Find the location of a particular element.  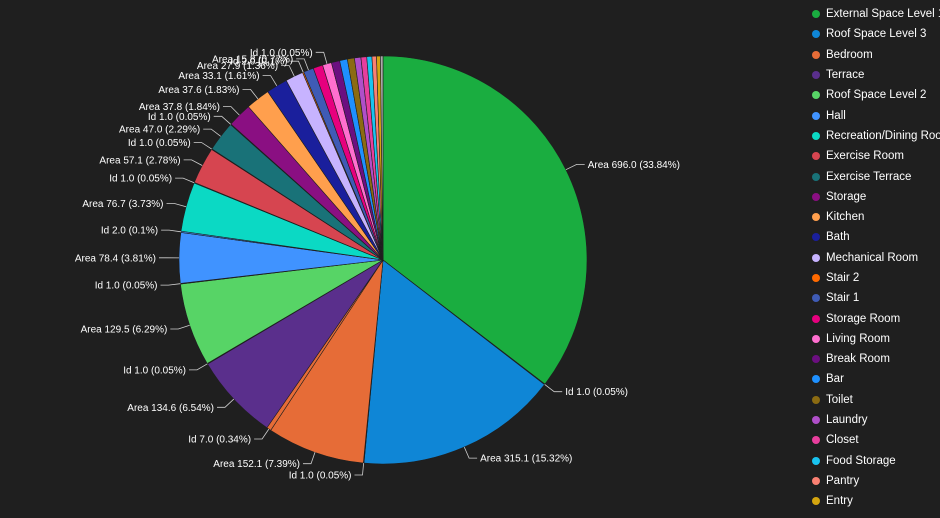

legend-item: Laundry is located at coordinates (876, 420).